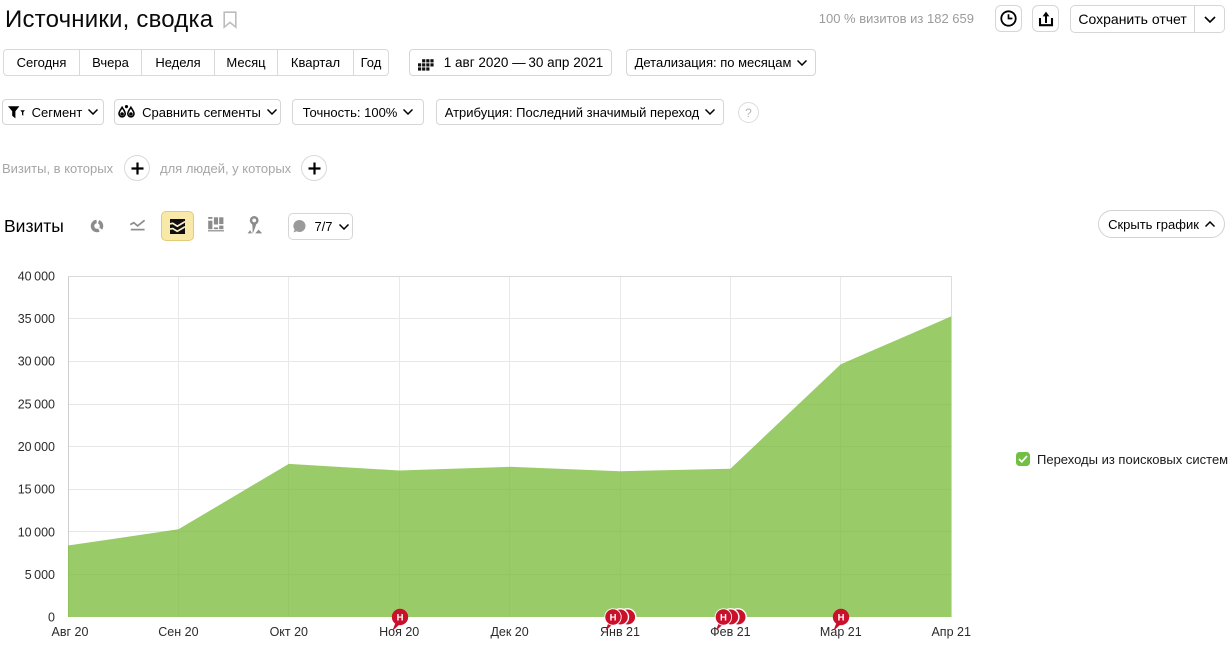 The height and width of the screenshot is (658, 1232). I want to click on svg-text: 25 000, so click(36, 404).